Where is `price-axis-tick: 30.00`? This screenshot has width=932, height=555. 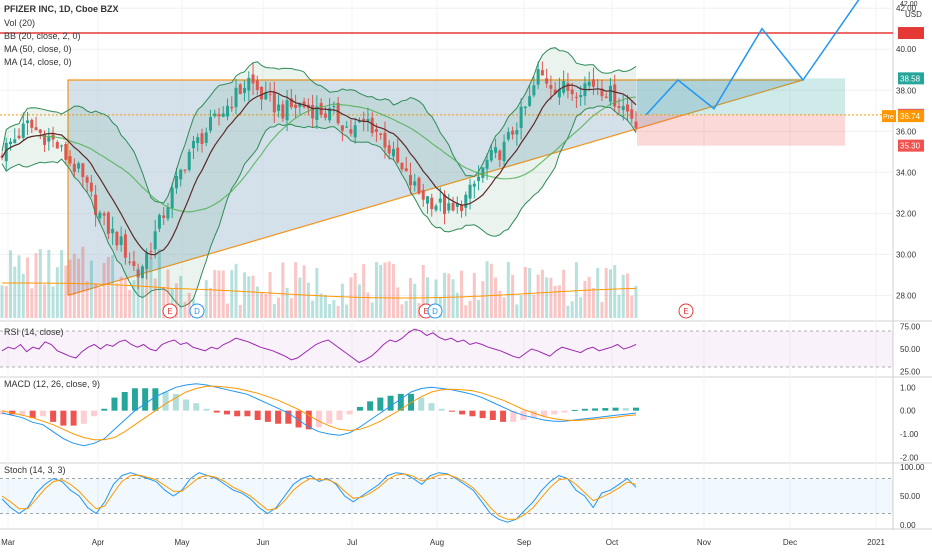 price-axis-tick: 30.00 is located at coordinates (906, 254).